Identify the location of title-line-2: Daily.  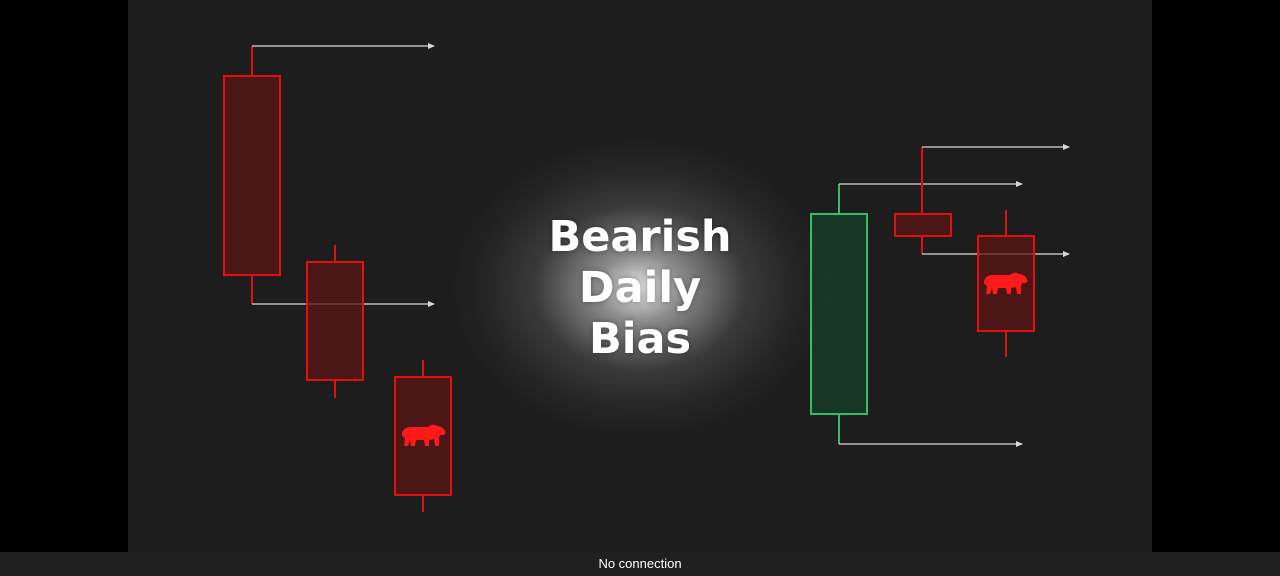
(640, 288).